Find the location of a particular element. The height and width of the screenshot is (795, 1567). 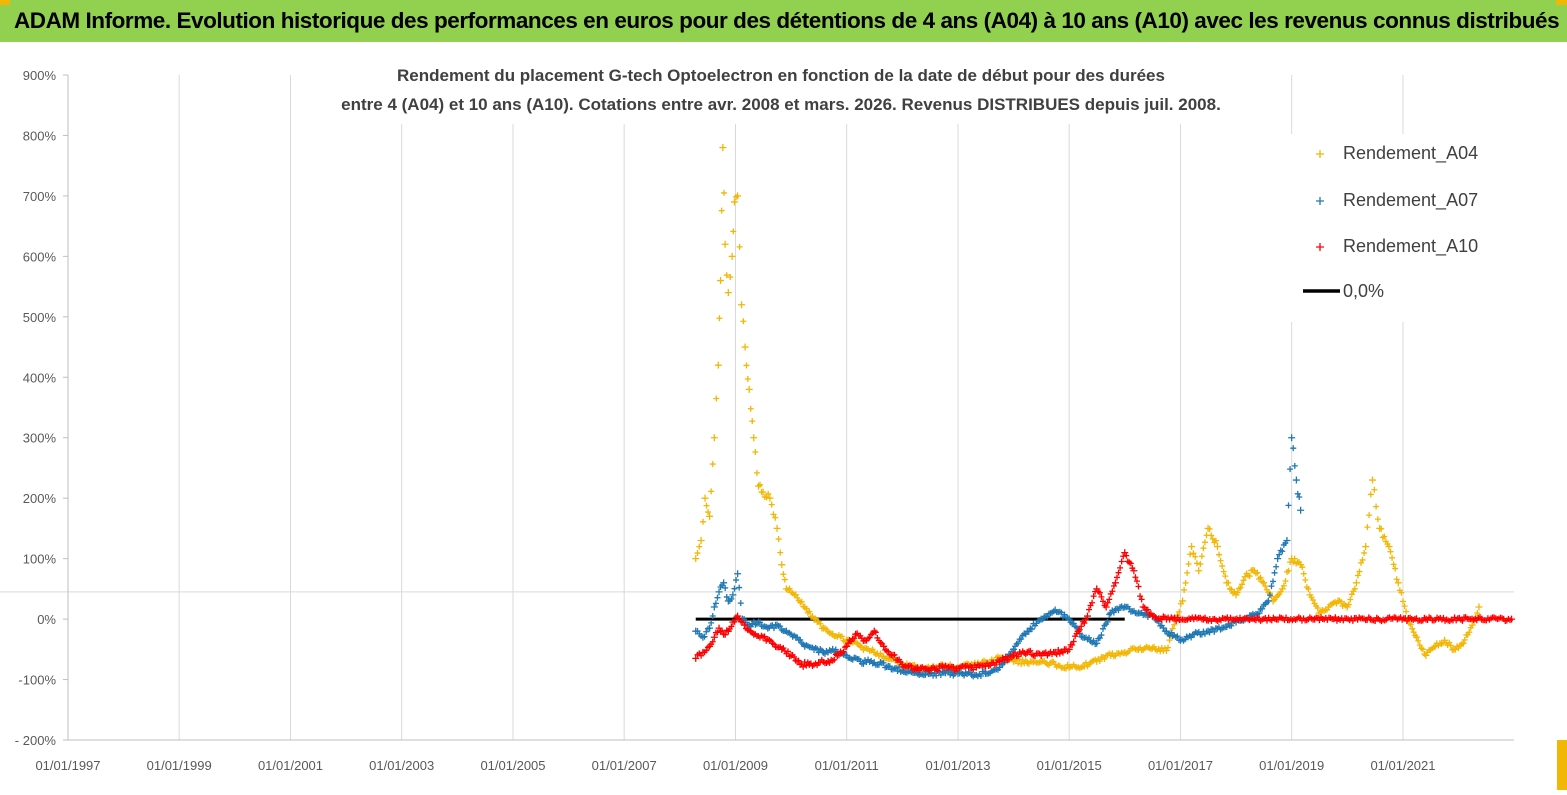

y-tick-label: 100% is located at coordinates (40, 559).